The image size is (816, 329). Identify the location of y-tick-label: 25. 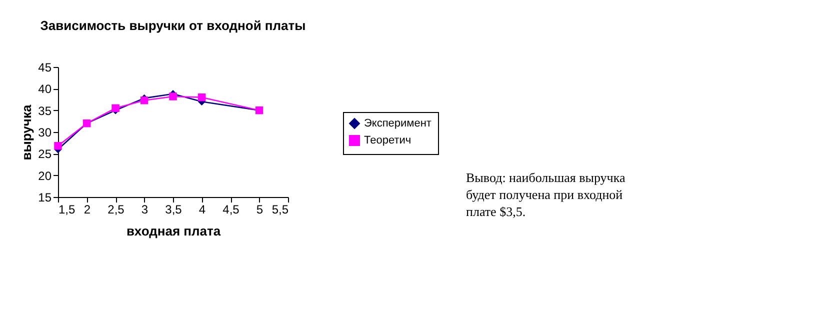
(45, 154).